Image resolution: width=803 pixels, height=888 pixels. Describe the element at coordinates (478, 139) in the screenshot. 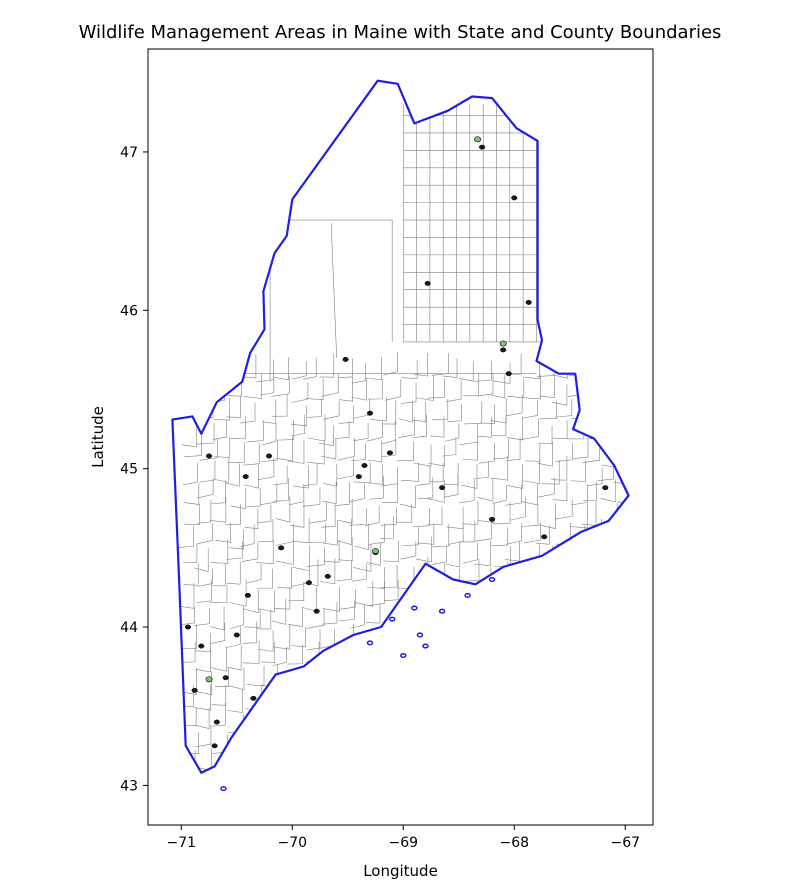

I see `wma-area-green` at that location.